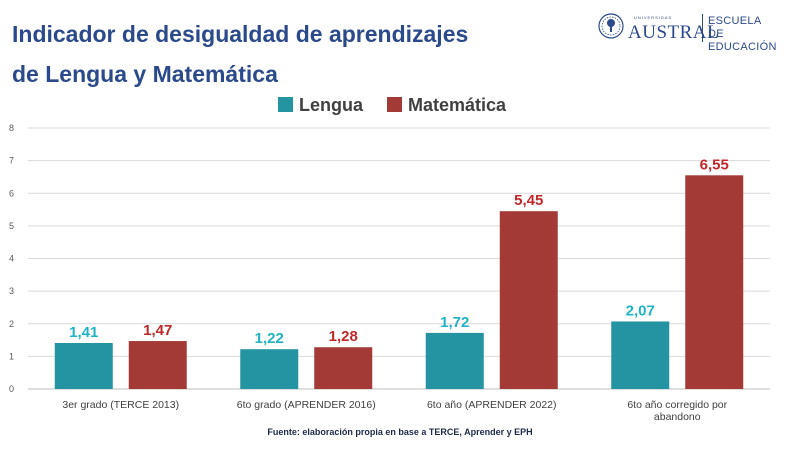 This screenshot has width=800, height=451. I want to click on legend-label: Lengua, so click(331, 105).